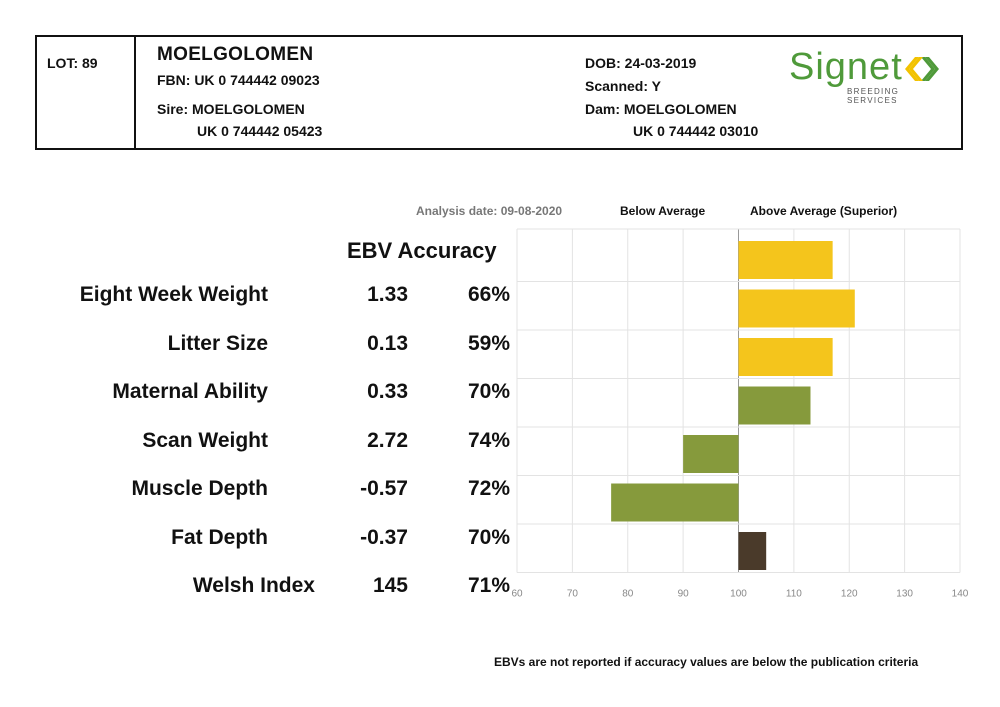 Image resolution: width=1000 pixels, height=707 pixels. I want to click on signet-logo: Signet BREEDING SERVICES, so click(869, 75).